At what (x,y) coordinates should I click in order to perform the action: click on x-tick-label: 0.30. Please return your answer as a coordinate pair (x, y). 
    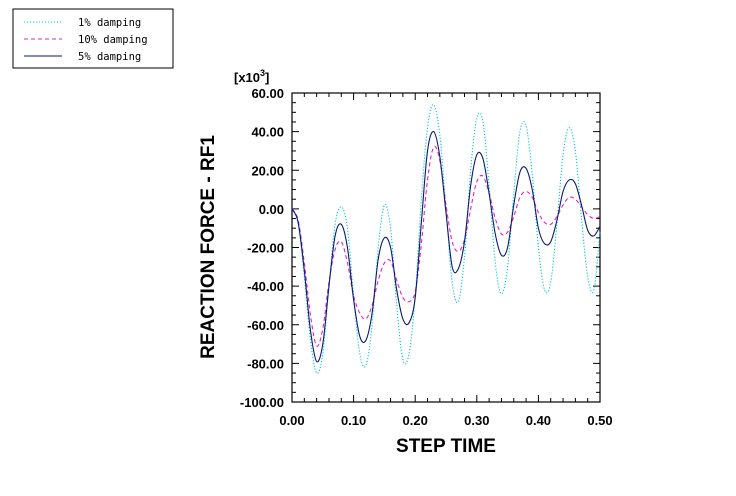
    Looking at the image, I should click on (476, 420).